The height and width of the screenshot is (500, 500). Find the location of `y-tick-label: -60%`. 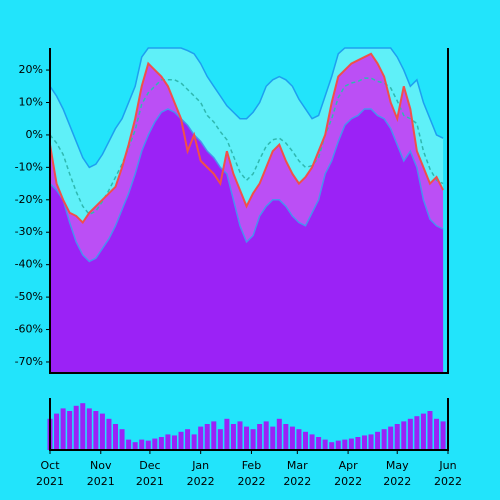

y-tick-label: -60% is located at coordinates (29, 329).